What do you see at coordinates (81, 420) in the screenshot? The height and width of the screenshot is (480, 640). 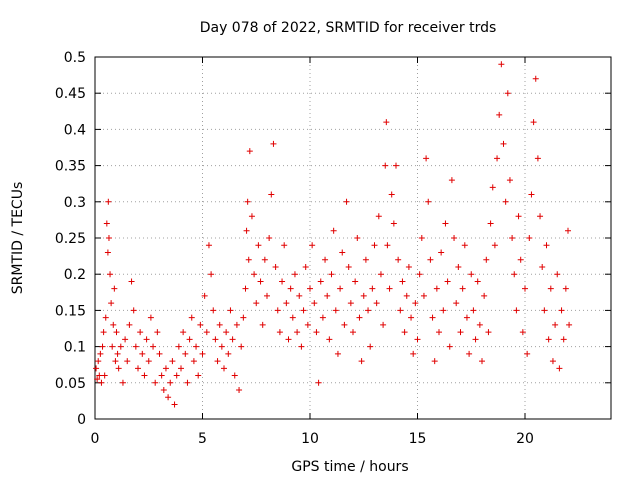 I see `y-tick-label: 0` at bounding box center [81, 420].